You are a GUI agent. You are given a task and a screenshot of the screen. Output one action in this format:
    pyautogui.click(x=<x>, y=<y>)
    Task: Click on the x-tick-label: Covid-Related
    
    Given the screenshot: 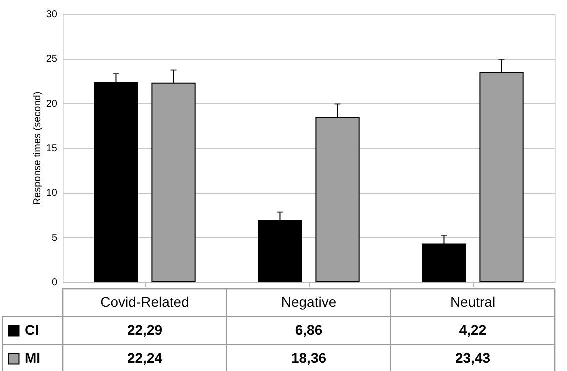 What is the action you would take?
    pyautogui.click(x=145, y=302)
    